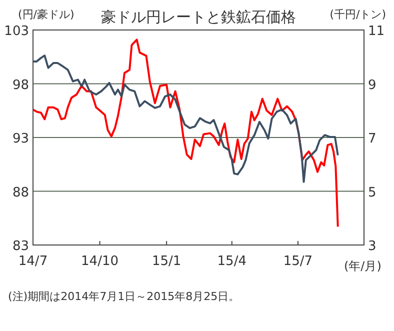  What do you see at coordinates (363, 266) in the screenshot?
I see `xlabel: (年/月)` at bounding box center [363, 266].